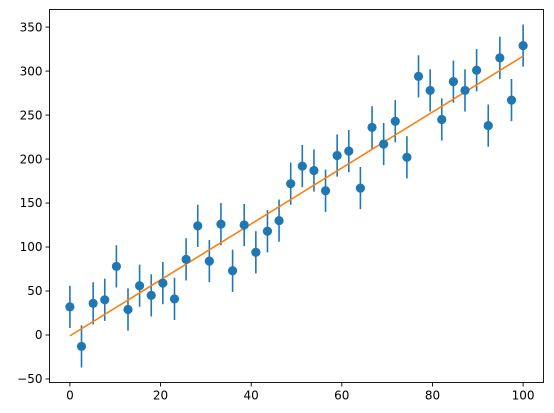 The width and height of the screenshot is (554, 413). I want to click on y-tick-label: −50, so click(29, 379).